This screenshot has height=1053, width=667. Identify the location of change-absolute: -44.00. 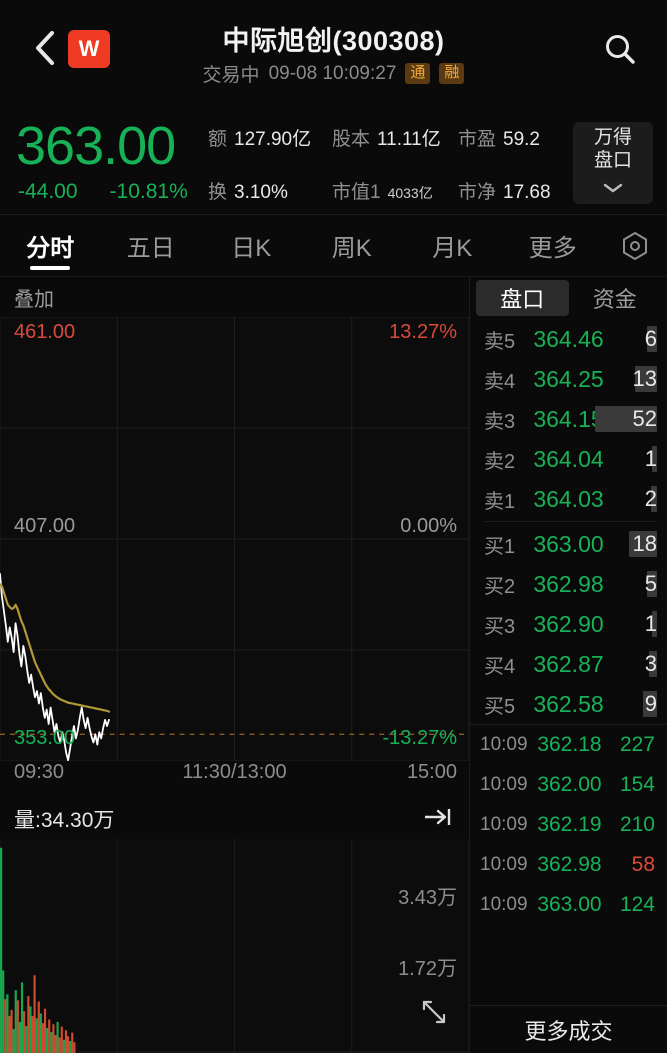
(48, 191).